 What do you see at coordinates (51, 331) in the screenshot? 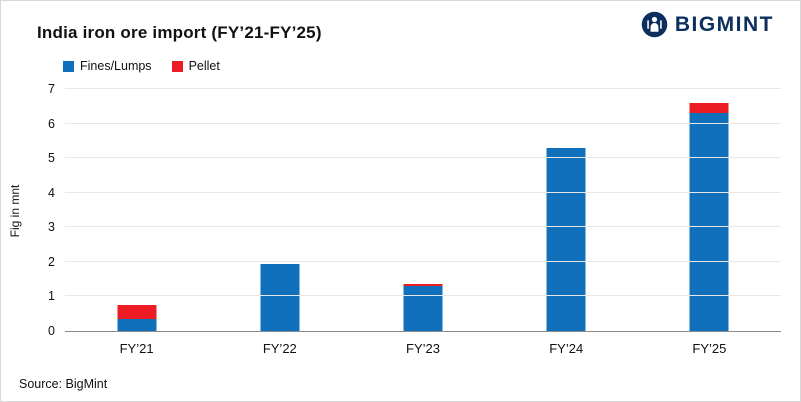
I see `y-tick-label: 0` at bounding box center [51, 331].